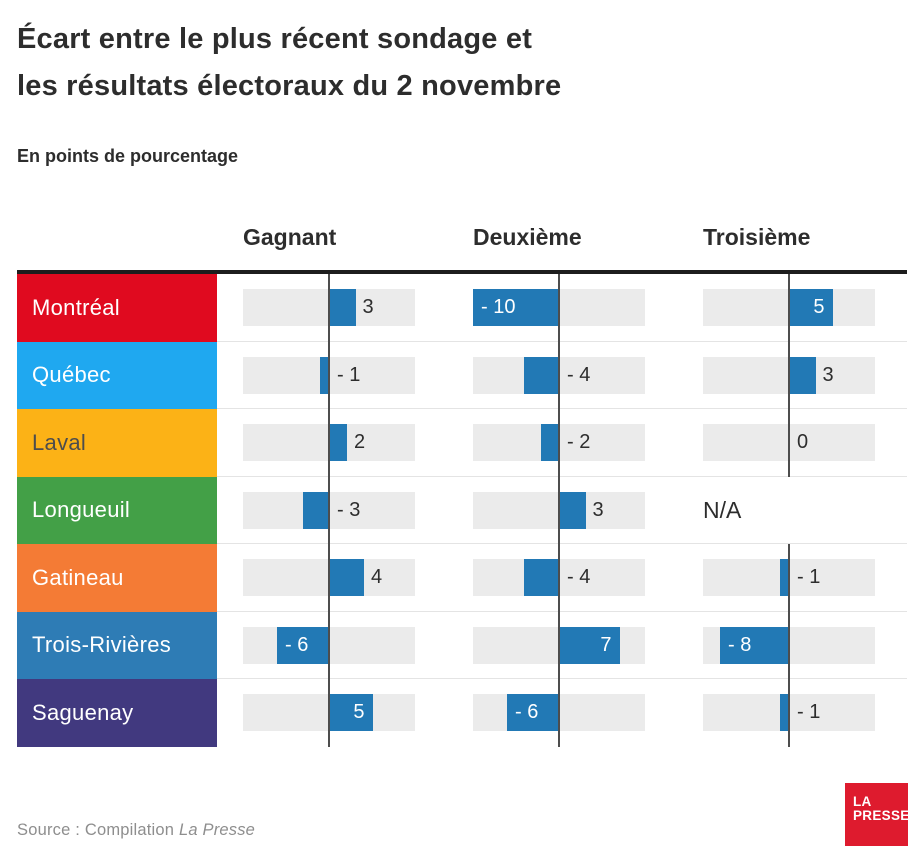 The width and height of the screenshot is (924, 862). I want to click on table-row: Laval 2 - 2 0, so click(462, 443).